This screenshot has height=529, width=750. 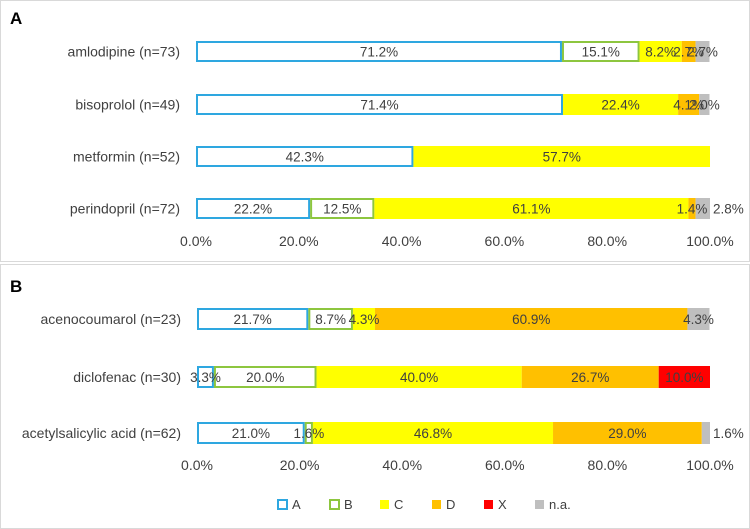 What do you see at coordinates (348, 504) in the screenshot?
I see `legend-label-b: B` at bounding box center [348, 504].